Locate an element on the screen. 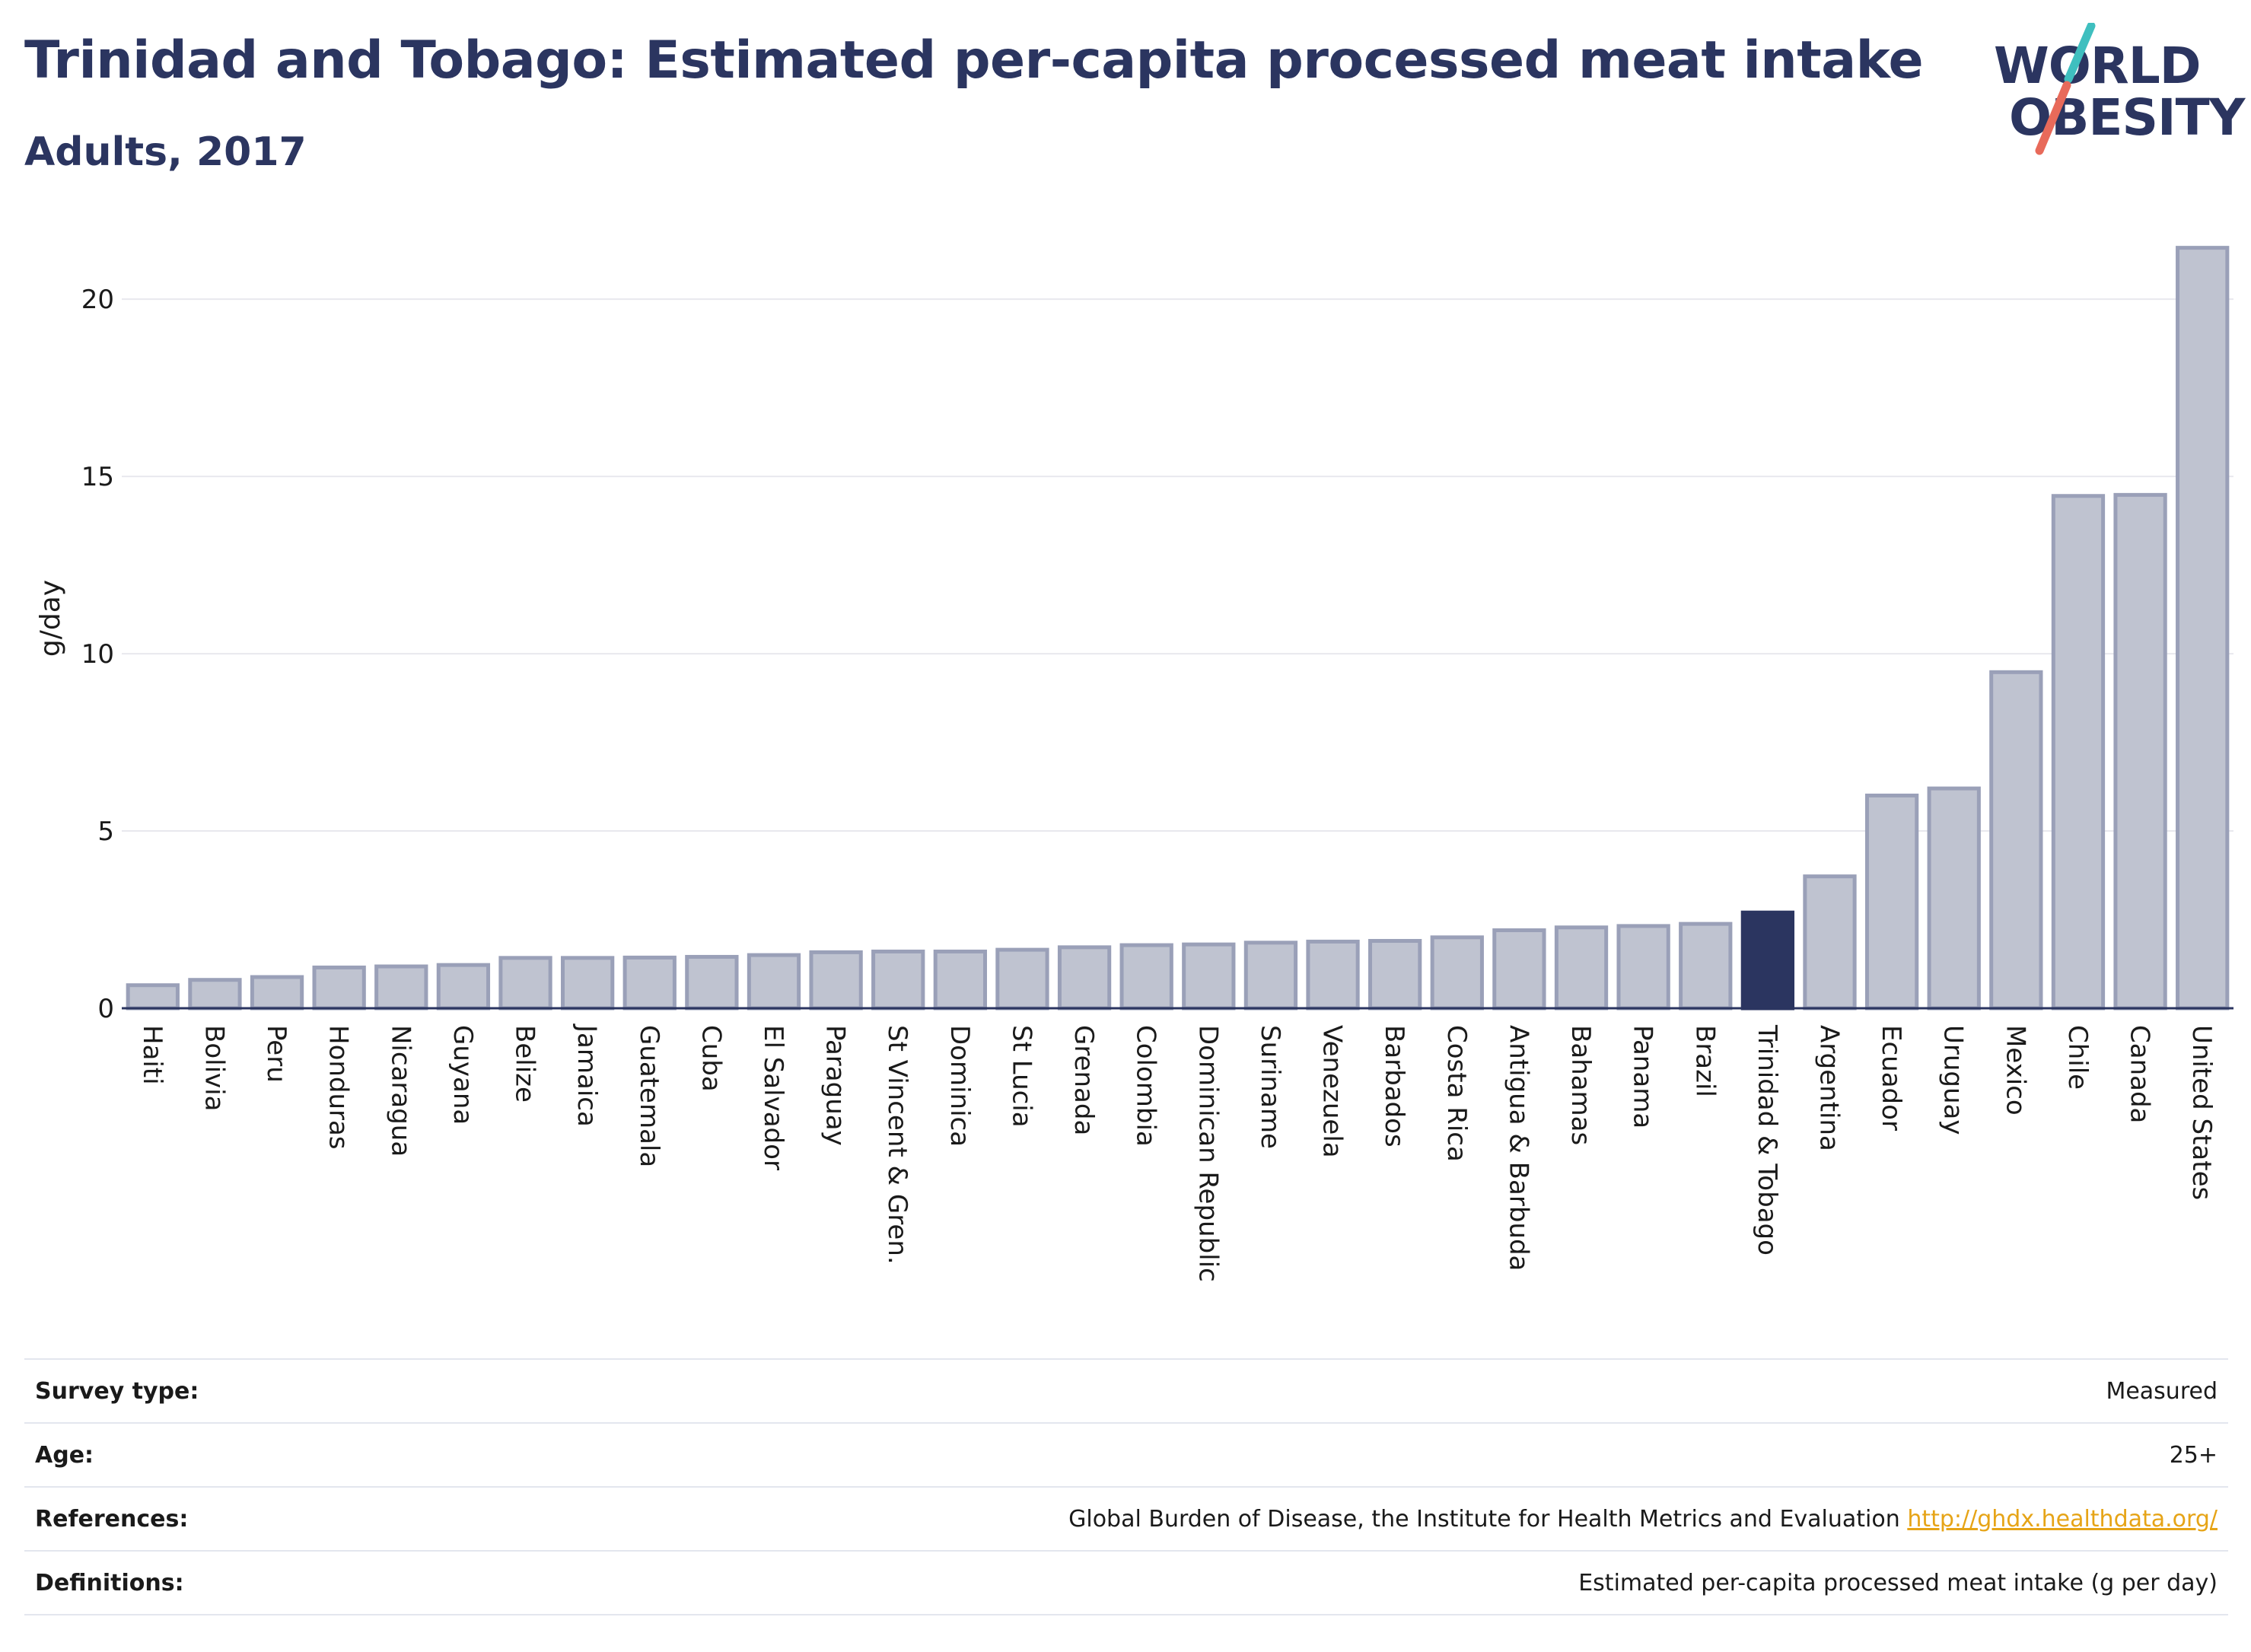 The image size is (2251, 1652). bar-bolivia is located at coordinates (215, 994).